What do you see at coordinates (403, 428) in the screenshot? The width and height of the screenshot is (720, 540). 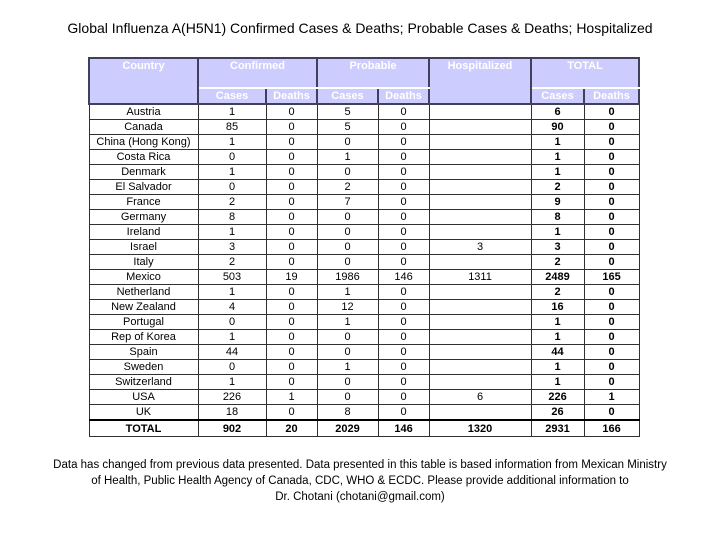 I see `probable-deaths-cell: 146` at bounding box center [403, 428].